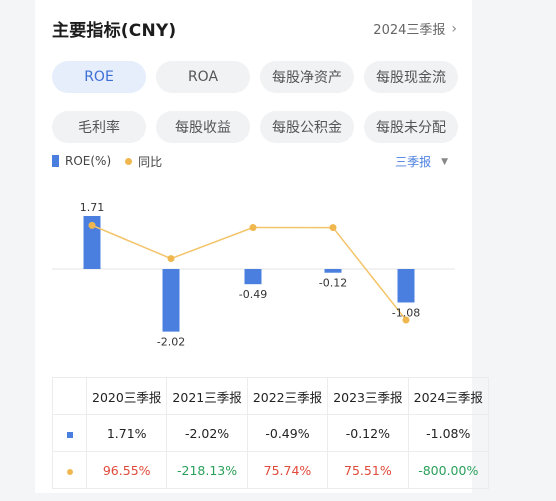 Image resolution: width=556 pixels, height=501 pixels. What do you see at coordinates (126, 470) in the screenshot?
I see `table-cell: 96.55%` at bounding box center [126, 470].